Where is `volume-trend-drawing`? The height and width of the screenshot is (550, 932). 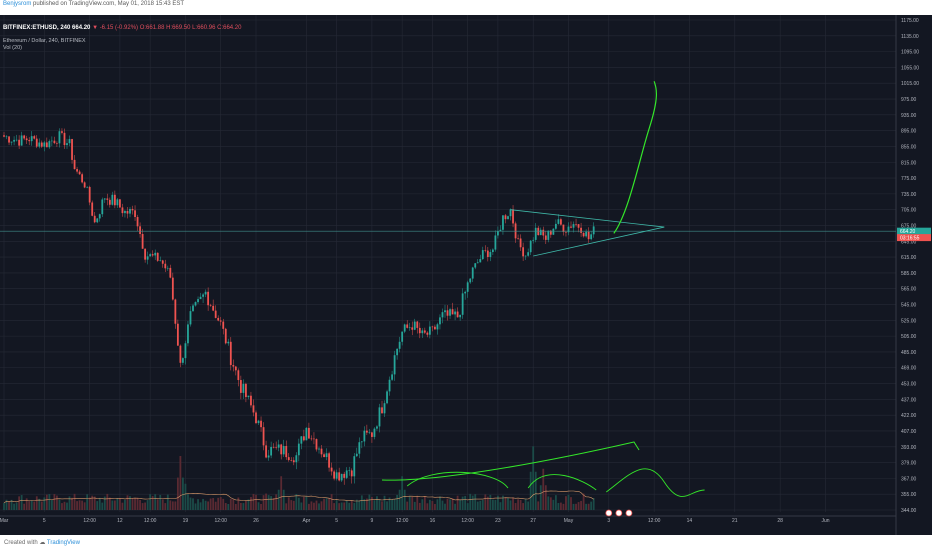 volume-trend-drawing is located at coordinates (510, 461).